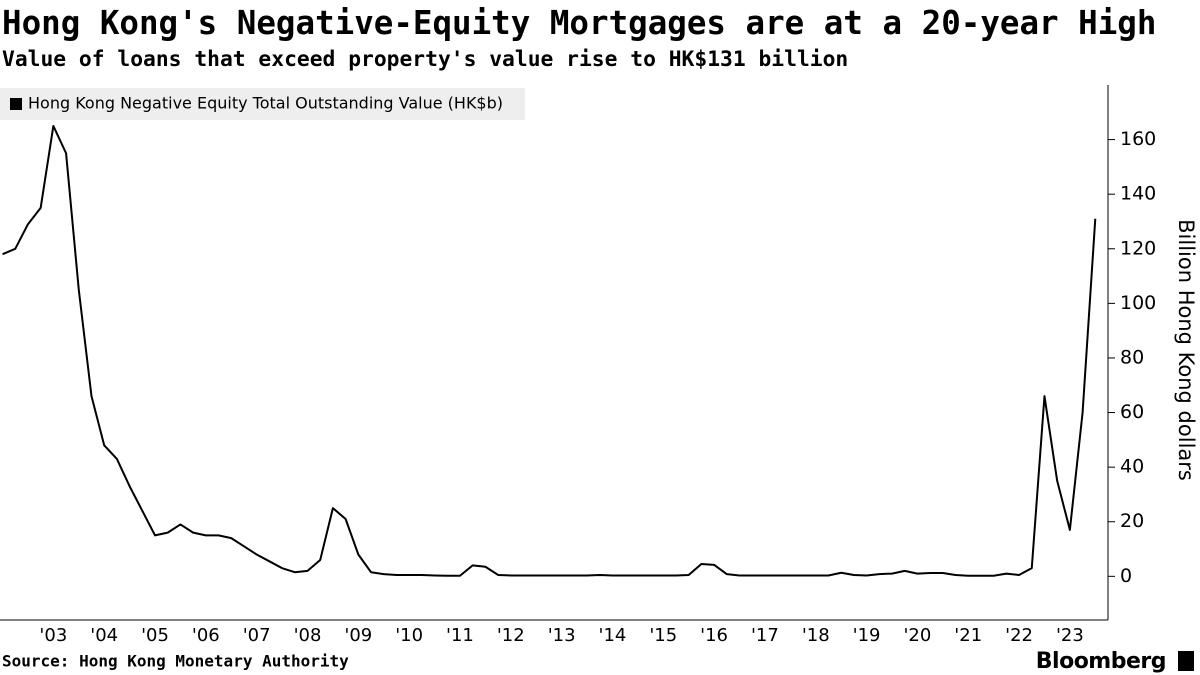 The width and height of the screenshot is (1200, 675). I want to click on x-tick-label: '09, so click(358, 635).